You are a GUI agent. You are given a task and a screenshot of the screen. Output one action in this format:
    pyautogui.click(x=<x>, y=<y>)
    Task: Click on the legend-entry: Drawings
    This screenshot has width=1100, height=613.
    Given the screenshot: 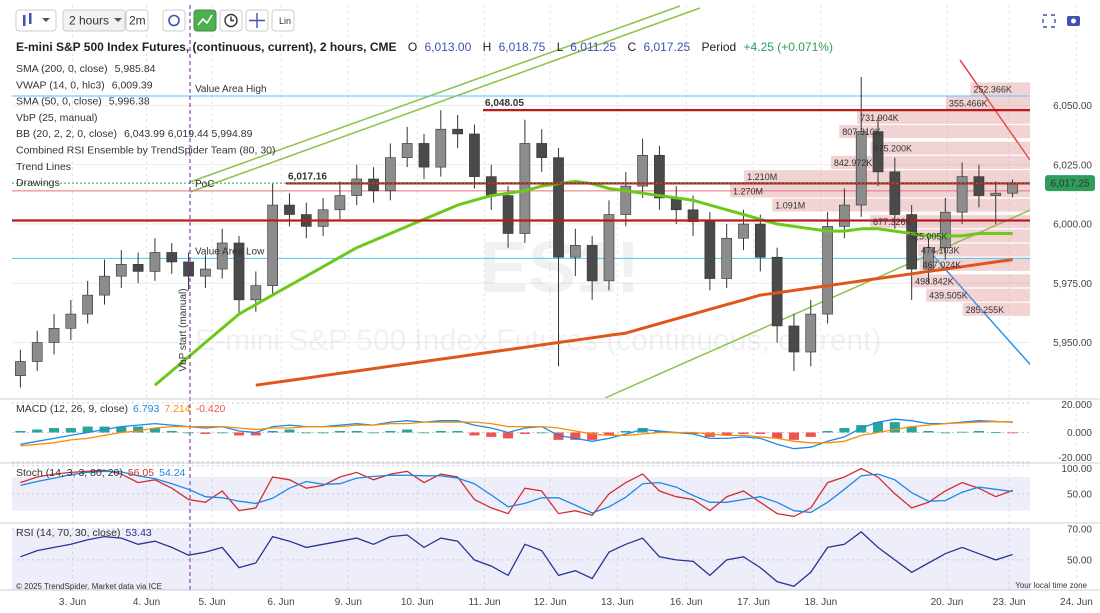 What is the action you would take?
    pyautogui.click(x=38, y=183)
    